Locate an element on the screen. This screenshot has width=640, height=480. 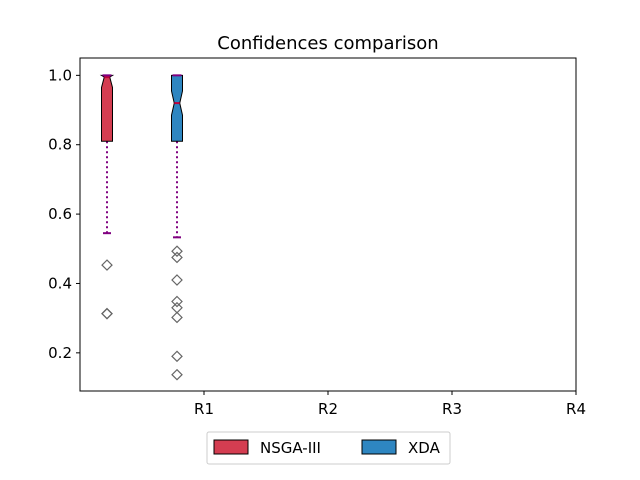
y-axis: 0.2 0.4 0.6 0.8 1.0 is located at coordinates (64, 214).